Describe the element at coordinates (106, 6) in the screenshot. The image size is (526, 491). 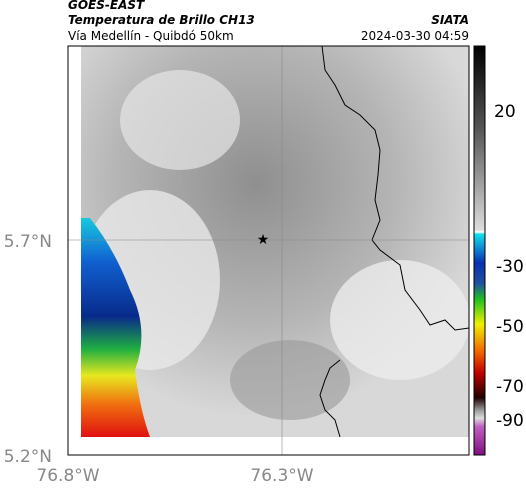
I see `source: GOES-EAST` at that location.